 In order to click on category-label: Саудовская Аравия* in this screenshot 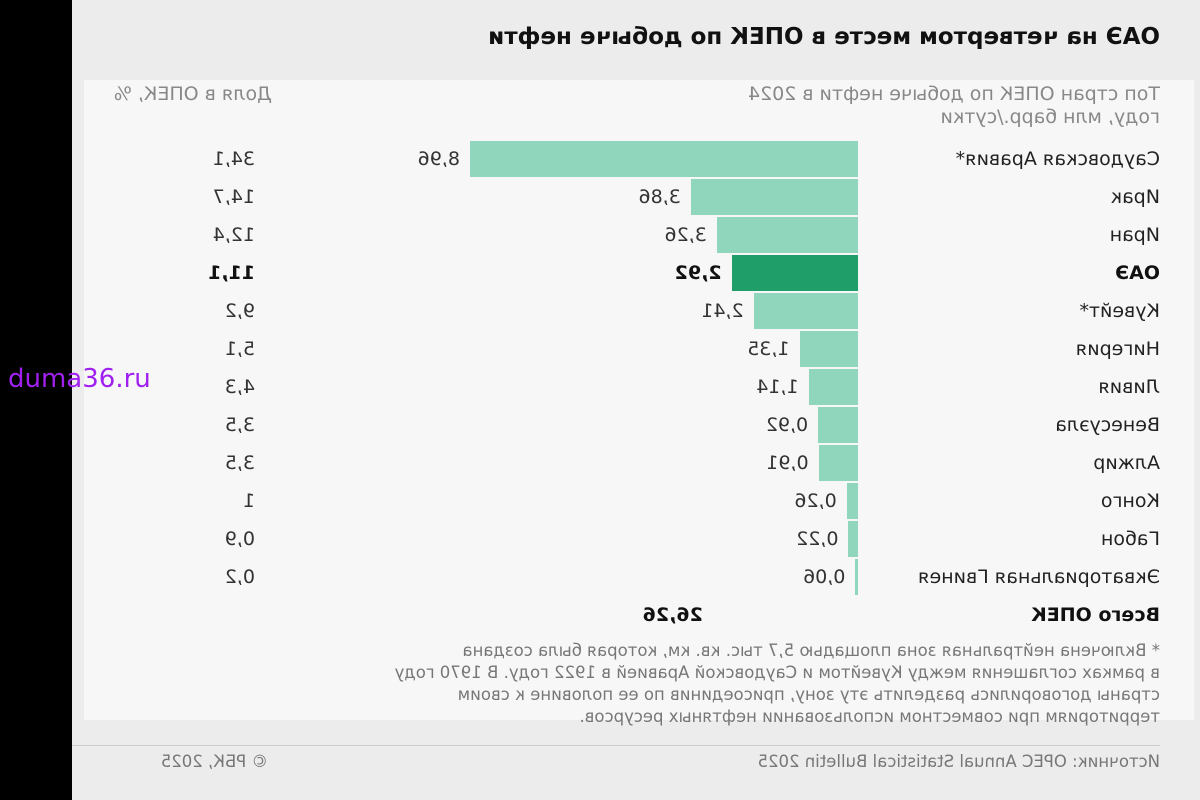, I will do `click(1057, 159)`.